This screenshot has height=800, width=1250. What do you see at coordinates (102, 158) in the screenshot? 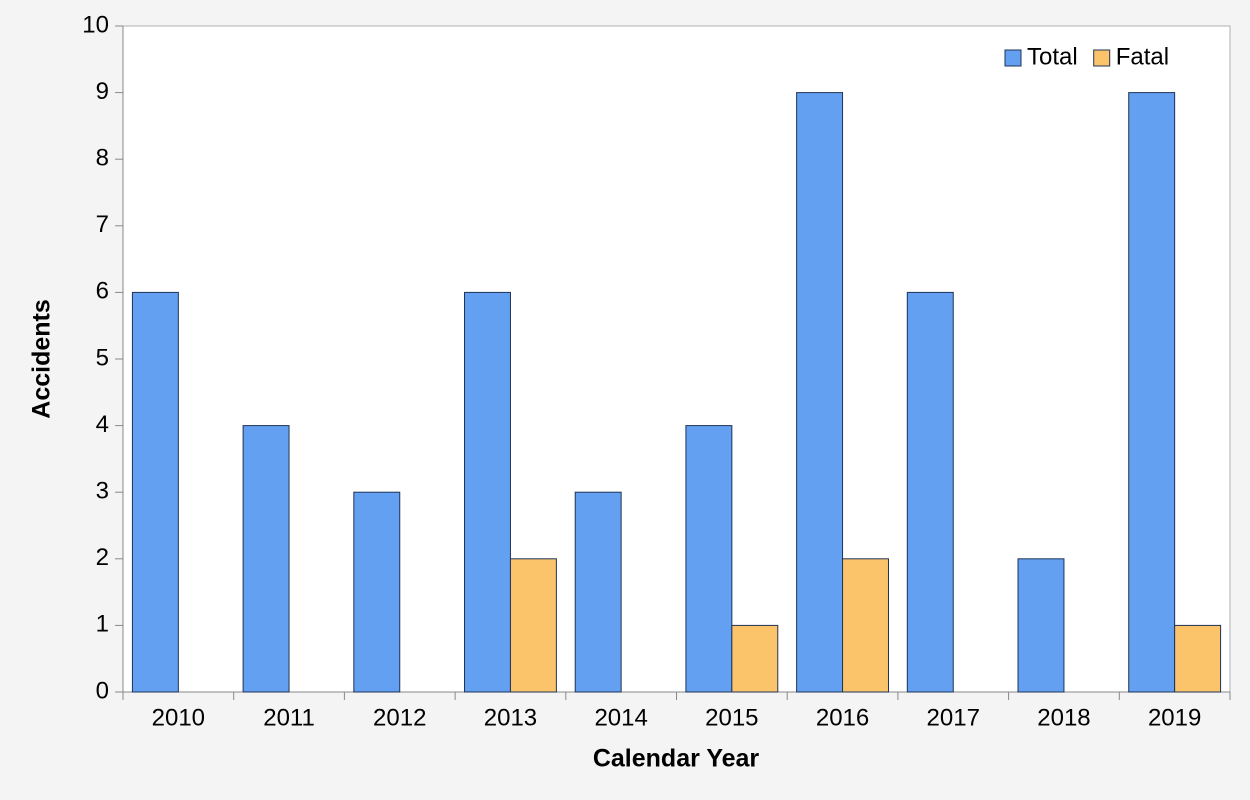
I see `y-tick-label: 8` at bounding box center [102, 158].